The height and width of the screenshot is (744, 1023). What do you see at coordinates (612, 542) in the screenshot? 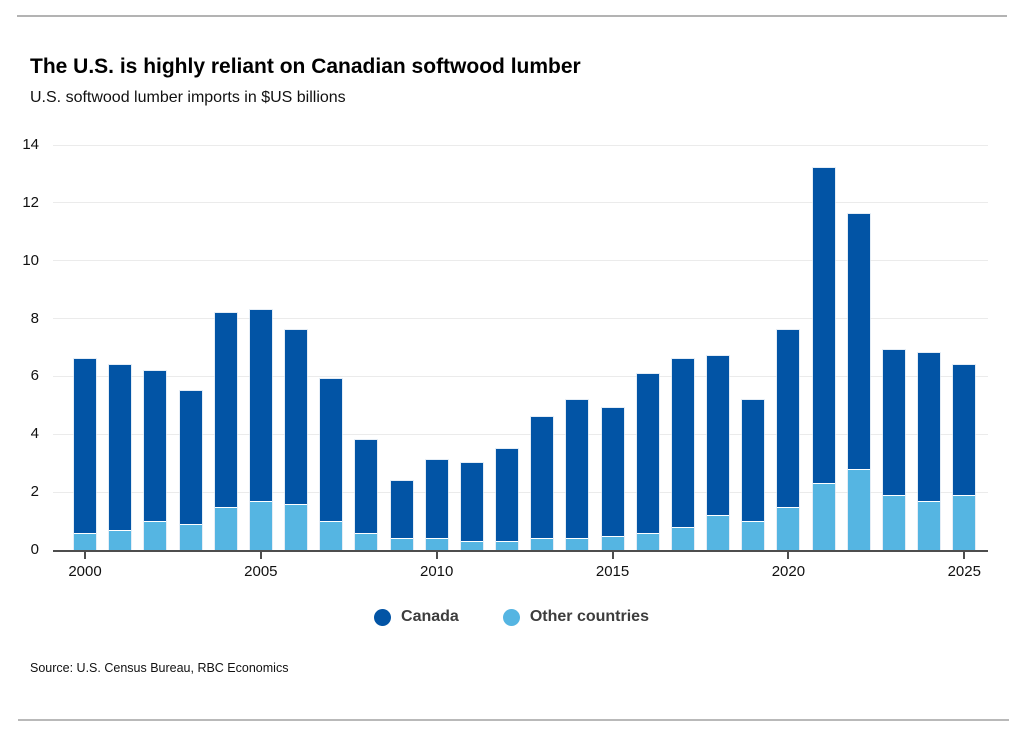
I see `bar-segment-other-2015` at bounding box center [612, 542].